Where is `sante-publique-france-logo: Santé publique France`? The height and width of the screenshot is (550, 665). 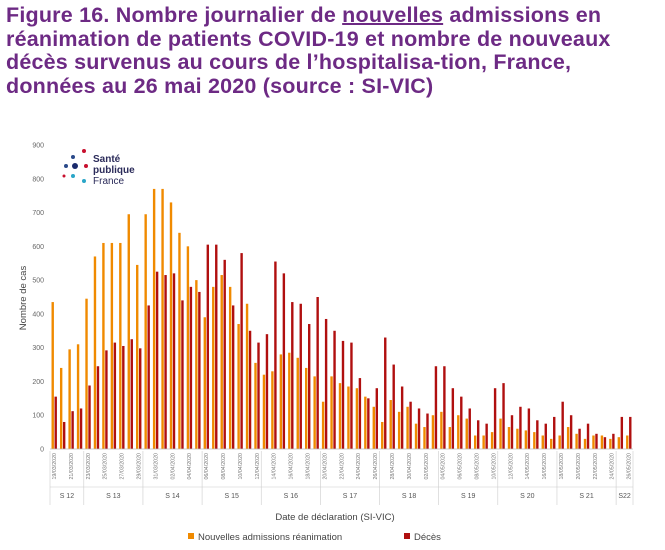 sante-publique-france-logo: Santé publique France is located at coordinates (98, 168).